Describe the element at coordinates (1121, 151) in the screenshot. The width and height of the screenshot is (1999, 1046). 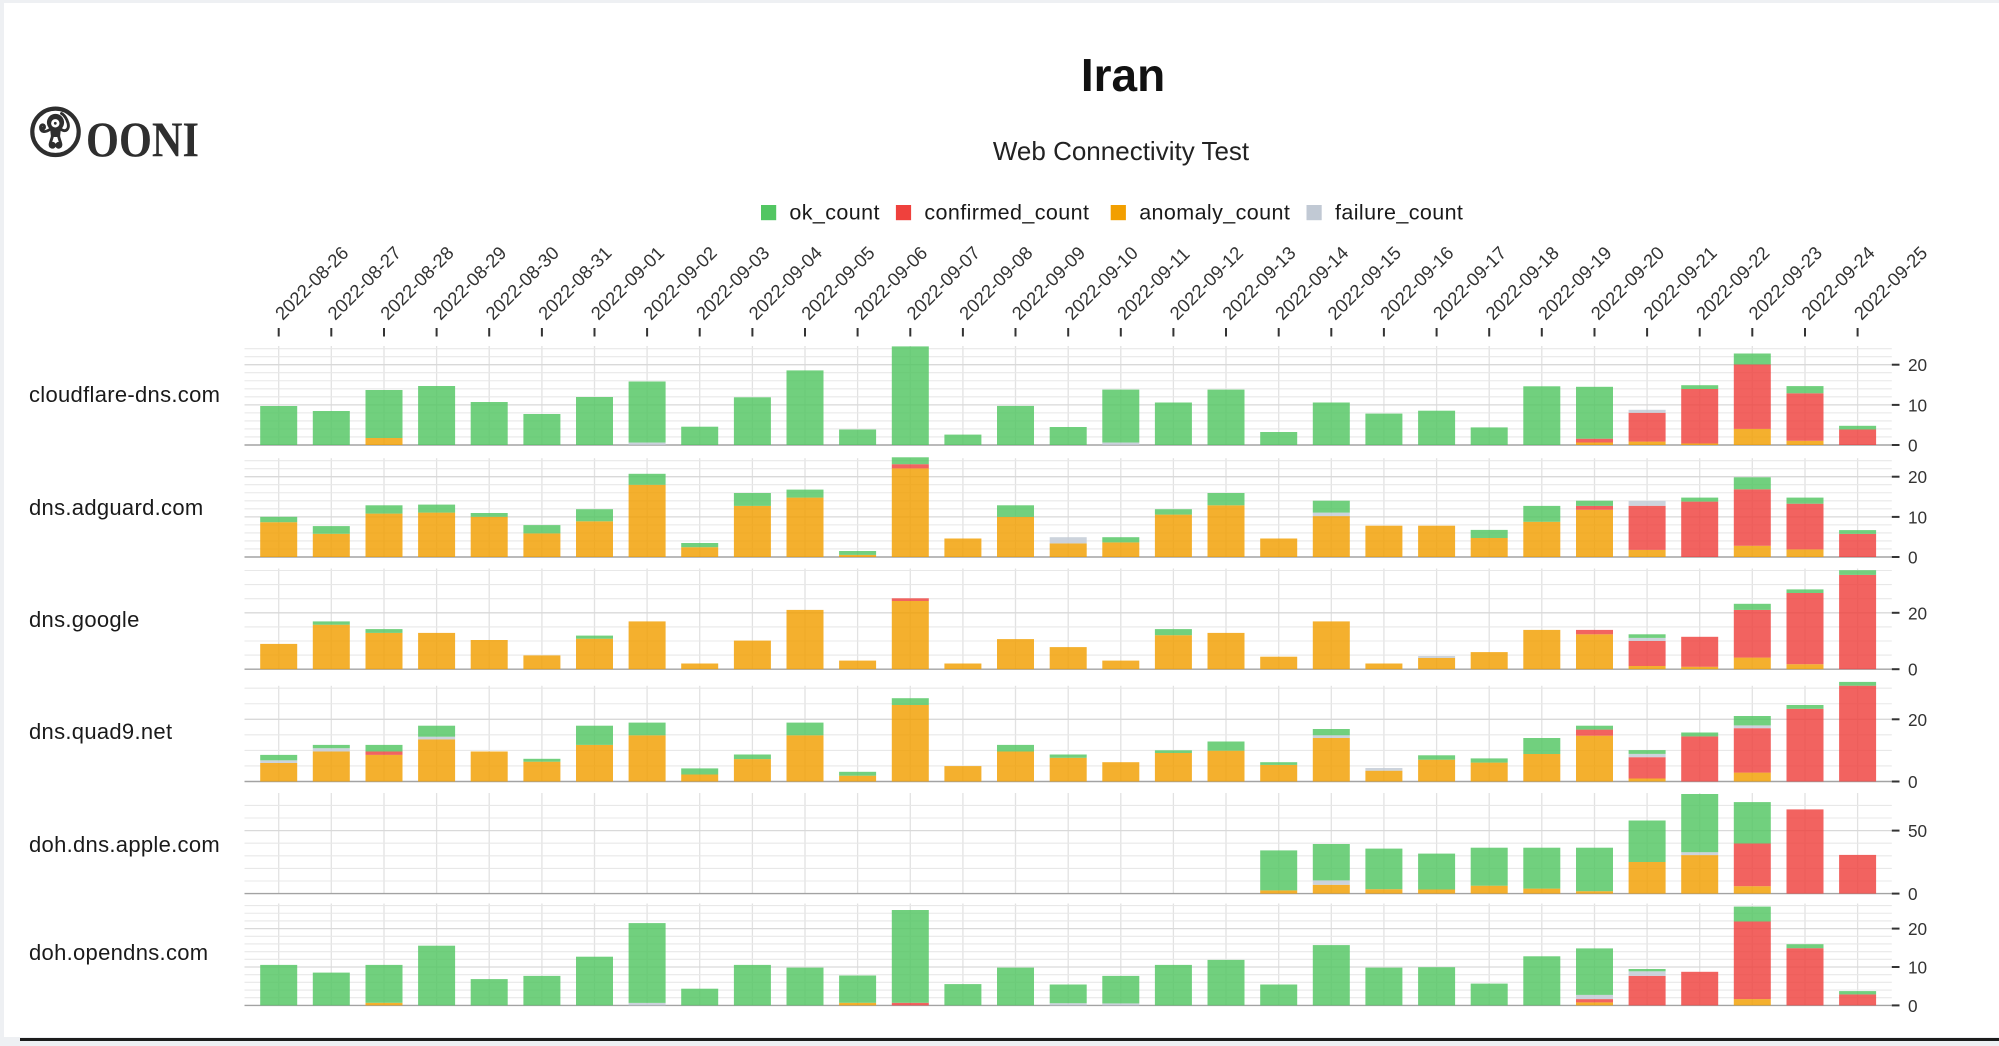
I see `svg-text: Web Connectivity Test` at that location.